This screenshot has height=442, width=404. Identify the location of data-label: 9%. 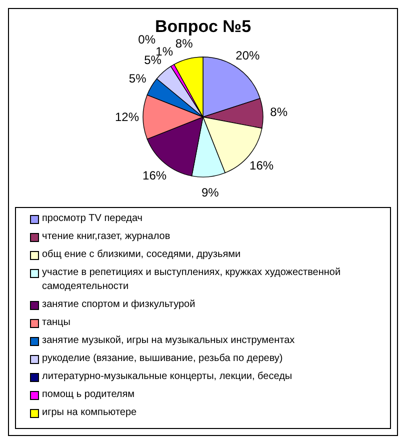
(210, 193).